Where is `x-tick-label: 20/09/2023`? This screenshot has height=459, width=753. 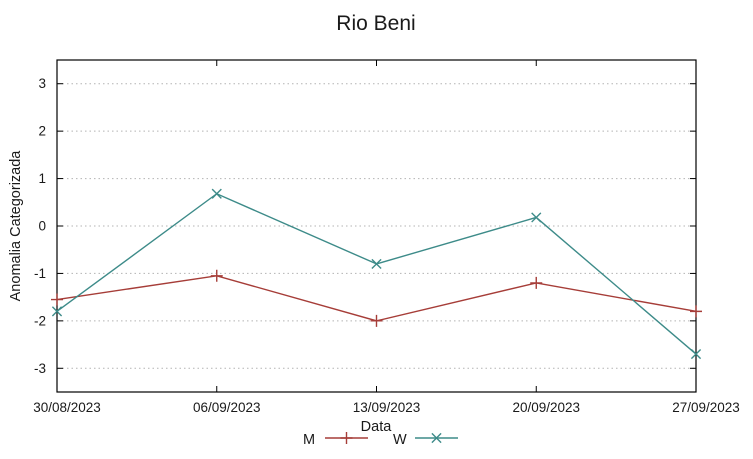
x-tick-label: 20/09/2023 is located at coordinates (546, 407).